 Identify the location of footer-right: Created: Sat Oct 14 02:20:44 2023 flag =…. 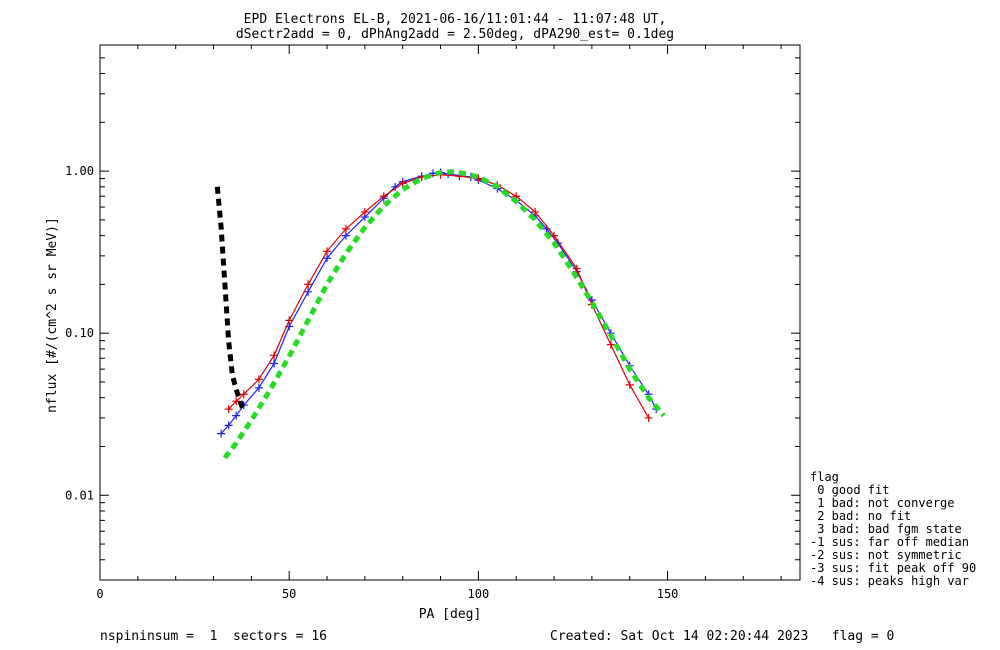
(722, 636).